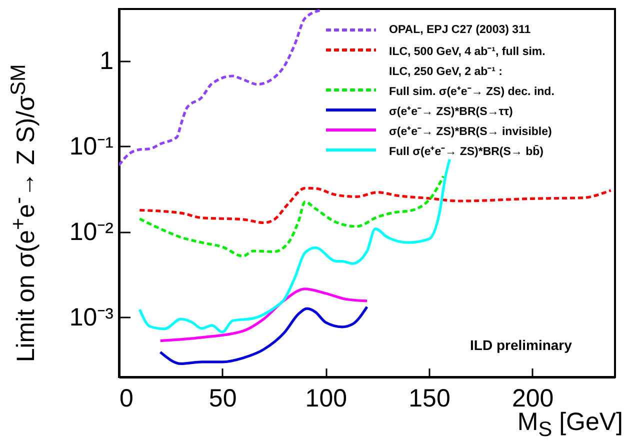 The height and width of the screenshot is (448, 631). Describe the element at coordinates (460, 30) in the screenshot. I see `legend-label: OPAL, EPJ C27 (2003) 311` at that location.